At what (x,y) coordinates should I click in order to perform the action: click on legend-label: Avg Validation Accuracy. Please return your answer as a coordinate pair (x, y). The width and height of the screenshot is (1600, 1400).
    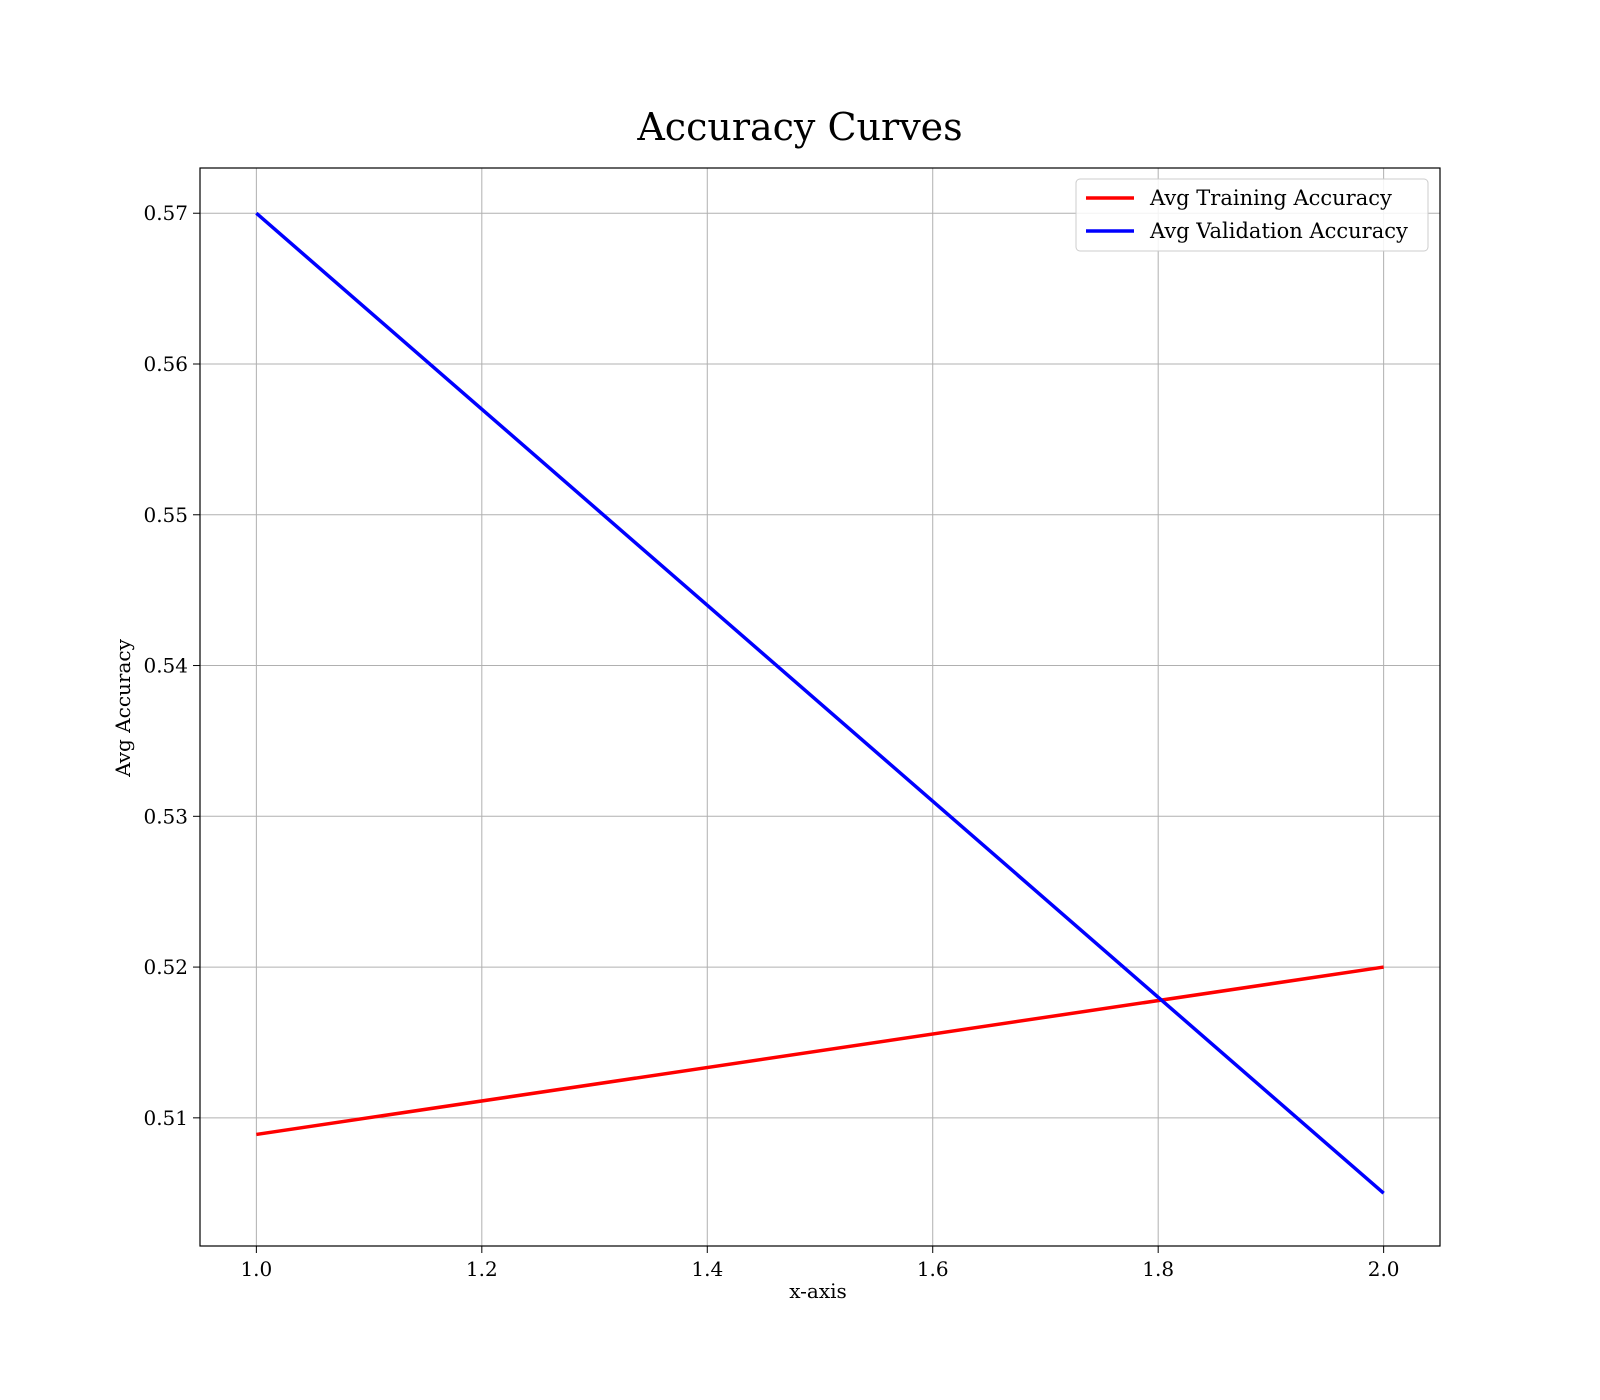
    Looking at the image, I should click on (1278, 231).